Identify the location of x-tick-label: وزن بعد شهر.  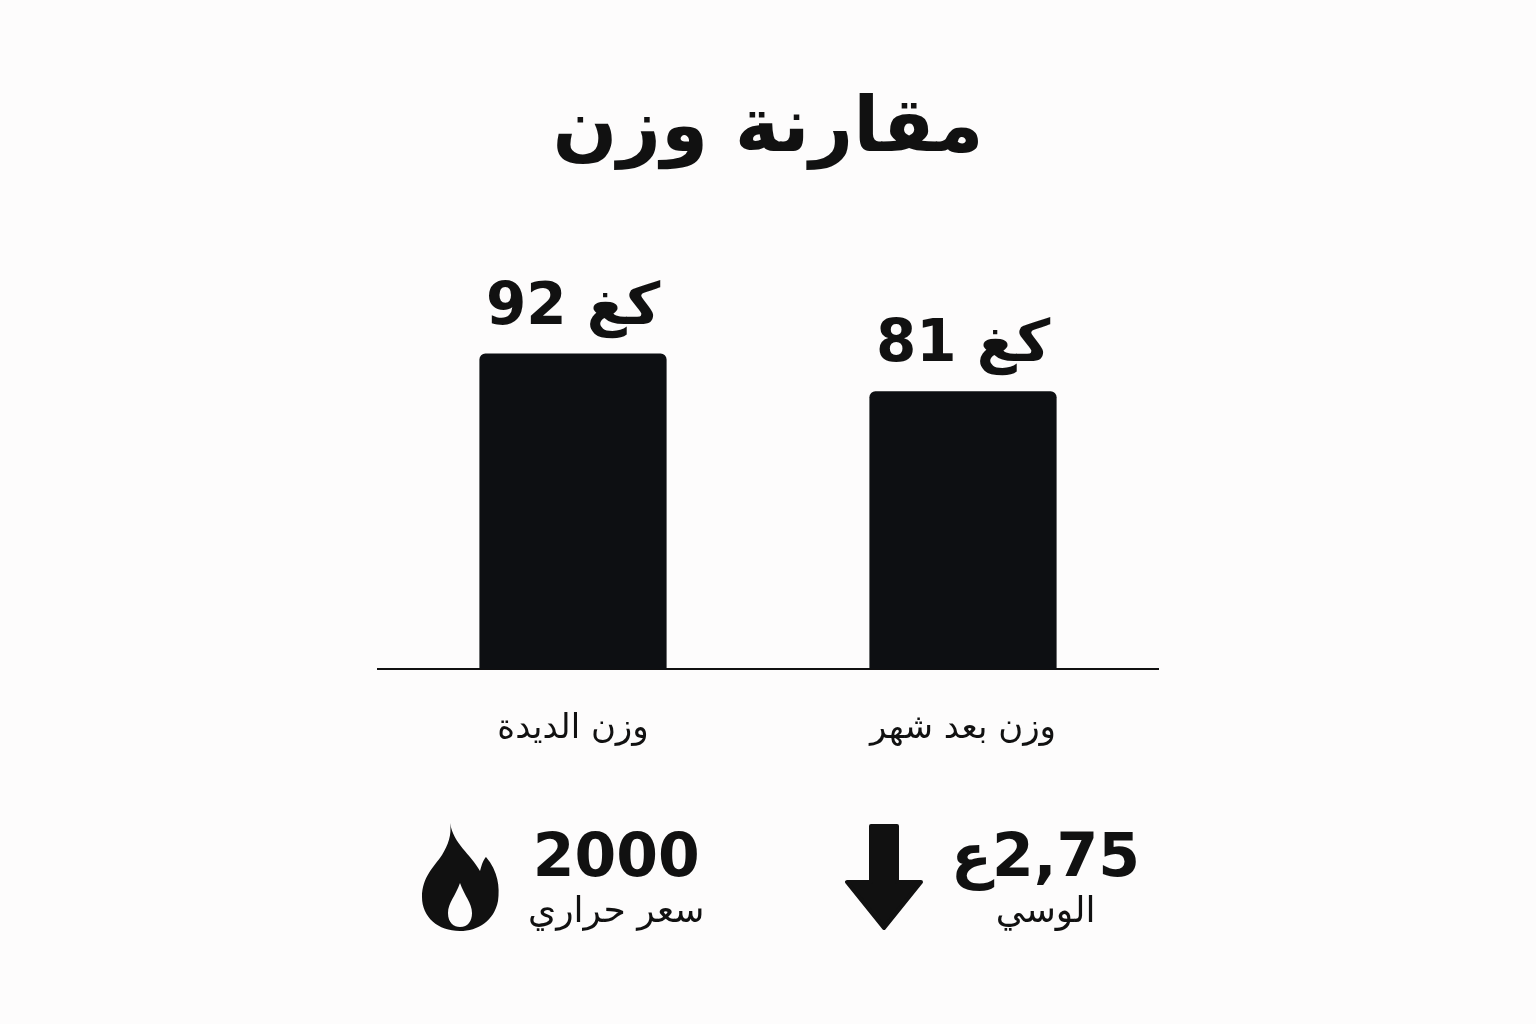
(962, 727).